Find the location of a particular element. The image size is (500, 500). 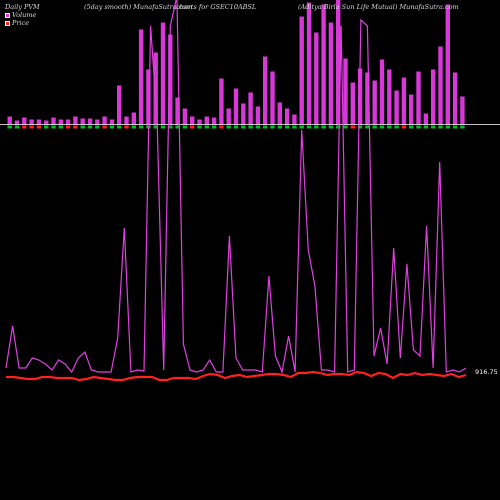

legend-price-label: Price is located at coordinates (21, 23).